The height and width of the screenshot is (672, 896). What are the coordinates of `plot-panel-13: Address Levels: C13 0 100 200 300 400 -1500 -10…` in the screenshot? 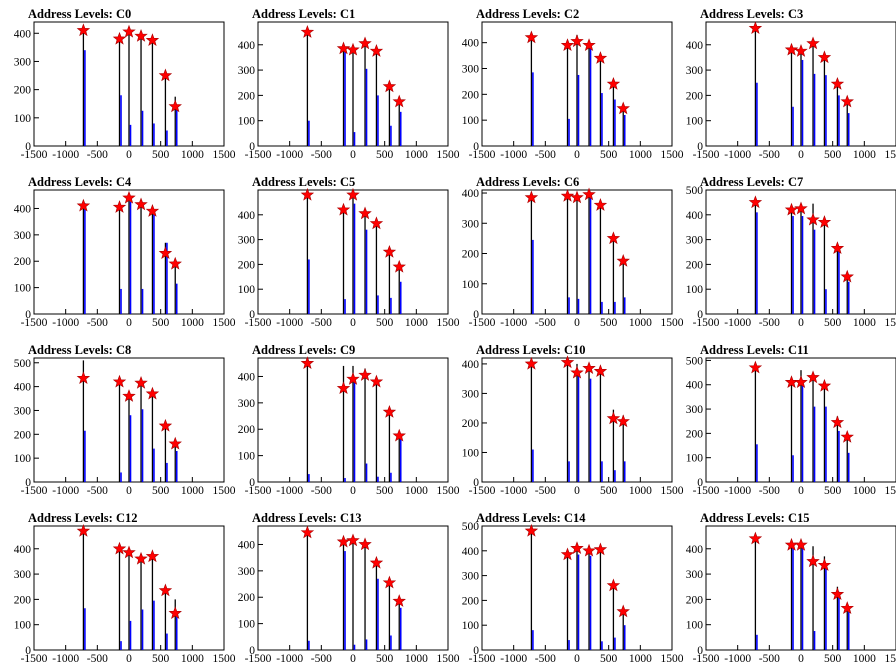 It's located at (349, 588).